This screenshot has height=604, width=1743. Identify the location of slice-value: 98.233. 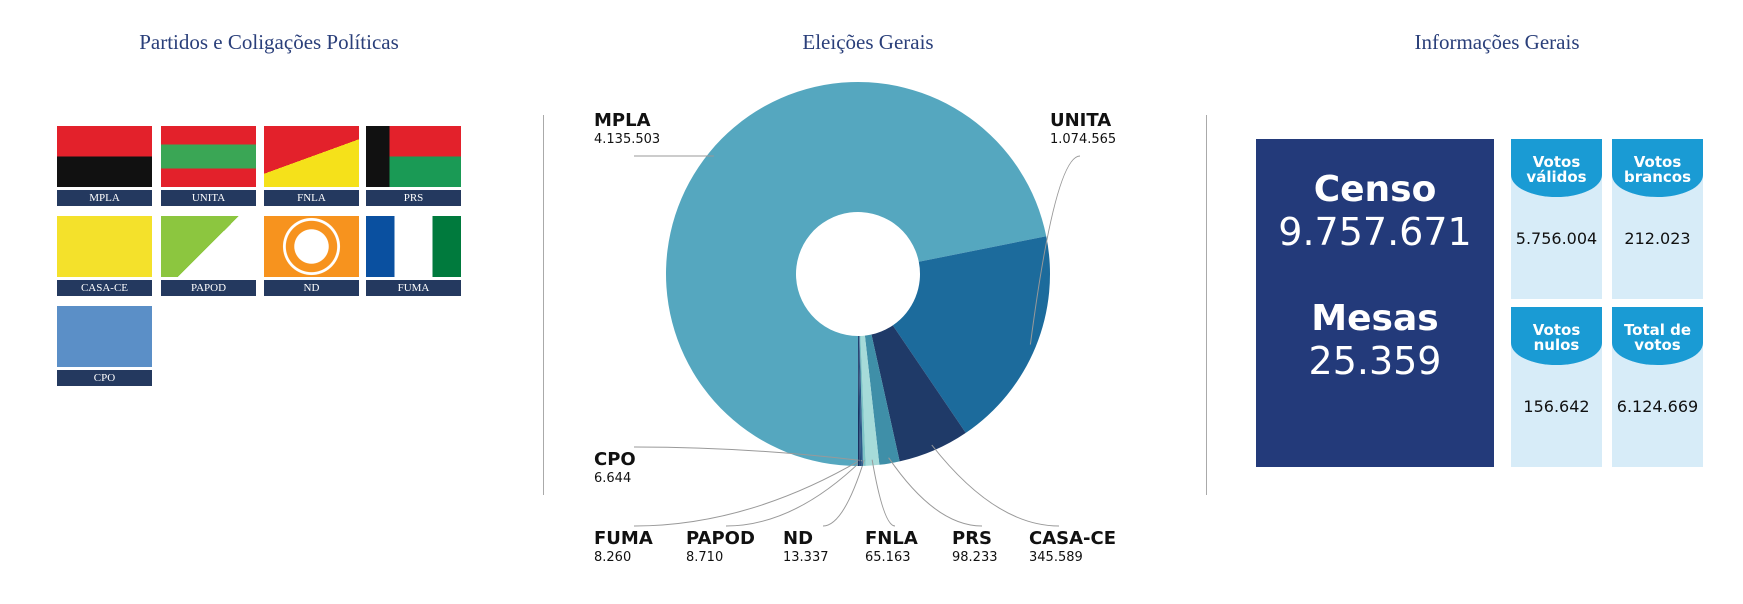
(975, 557).